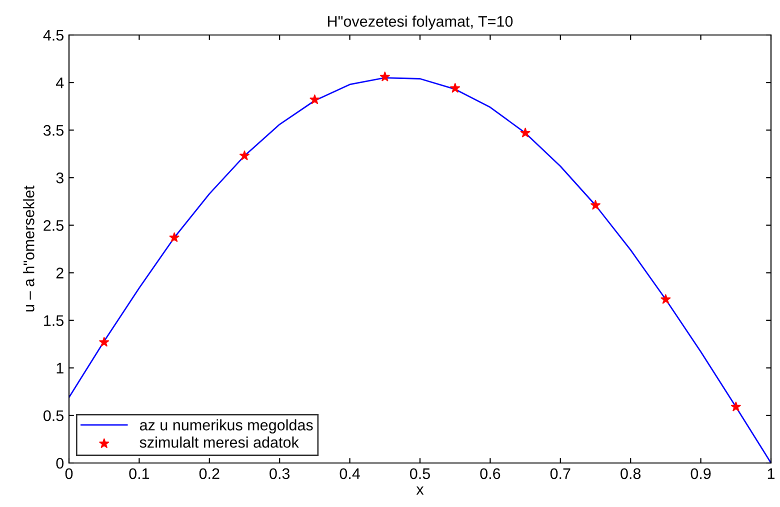 The image size is (780, 507). What do you see at coordinates (420, 490) in the screenshot?
I see `x-axis-title: x` at bounding box center [420, 490].